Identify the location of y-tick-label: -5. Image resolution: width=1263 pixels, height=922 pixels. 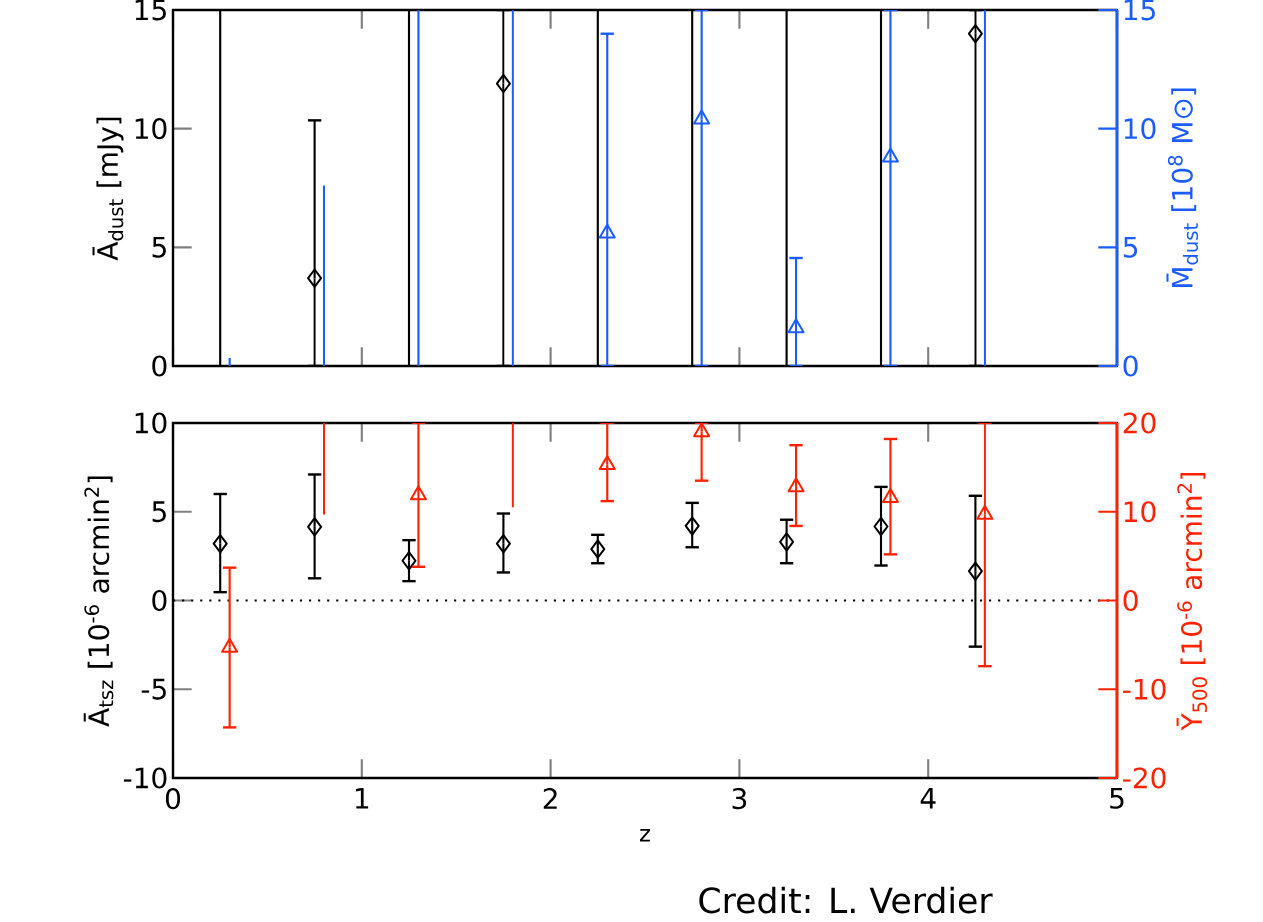
(153, 689).